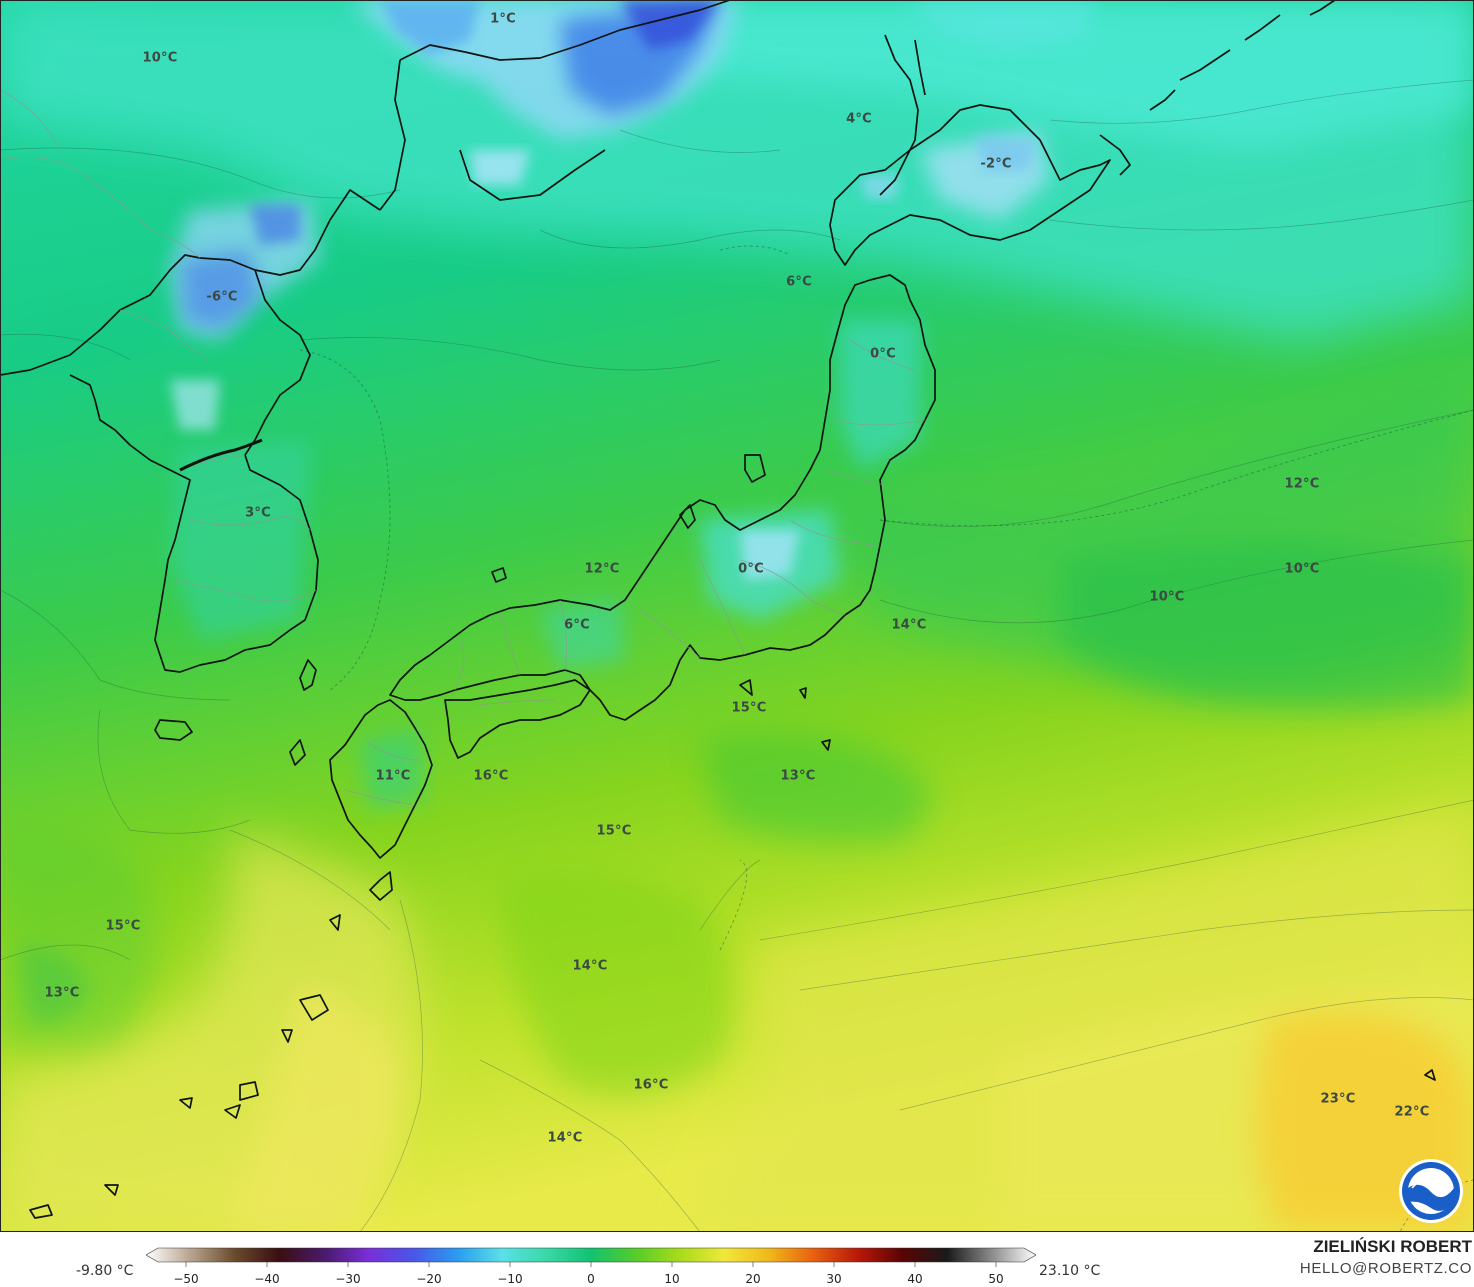 This screenshot has height=1287, width=1474. Describe the element at coordinates (258, 513) in the screenshot. I see `temp-label: 3°C` at that location.